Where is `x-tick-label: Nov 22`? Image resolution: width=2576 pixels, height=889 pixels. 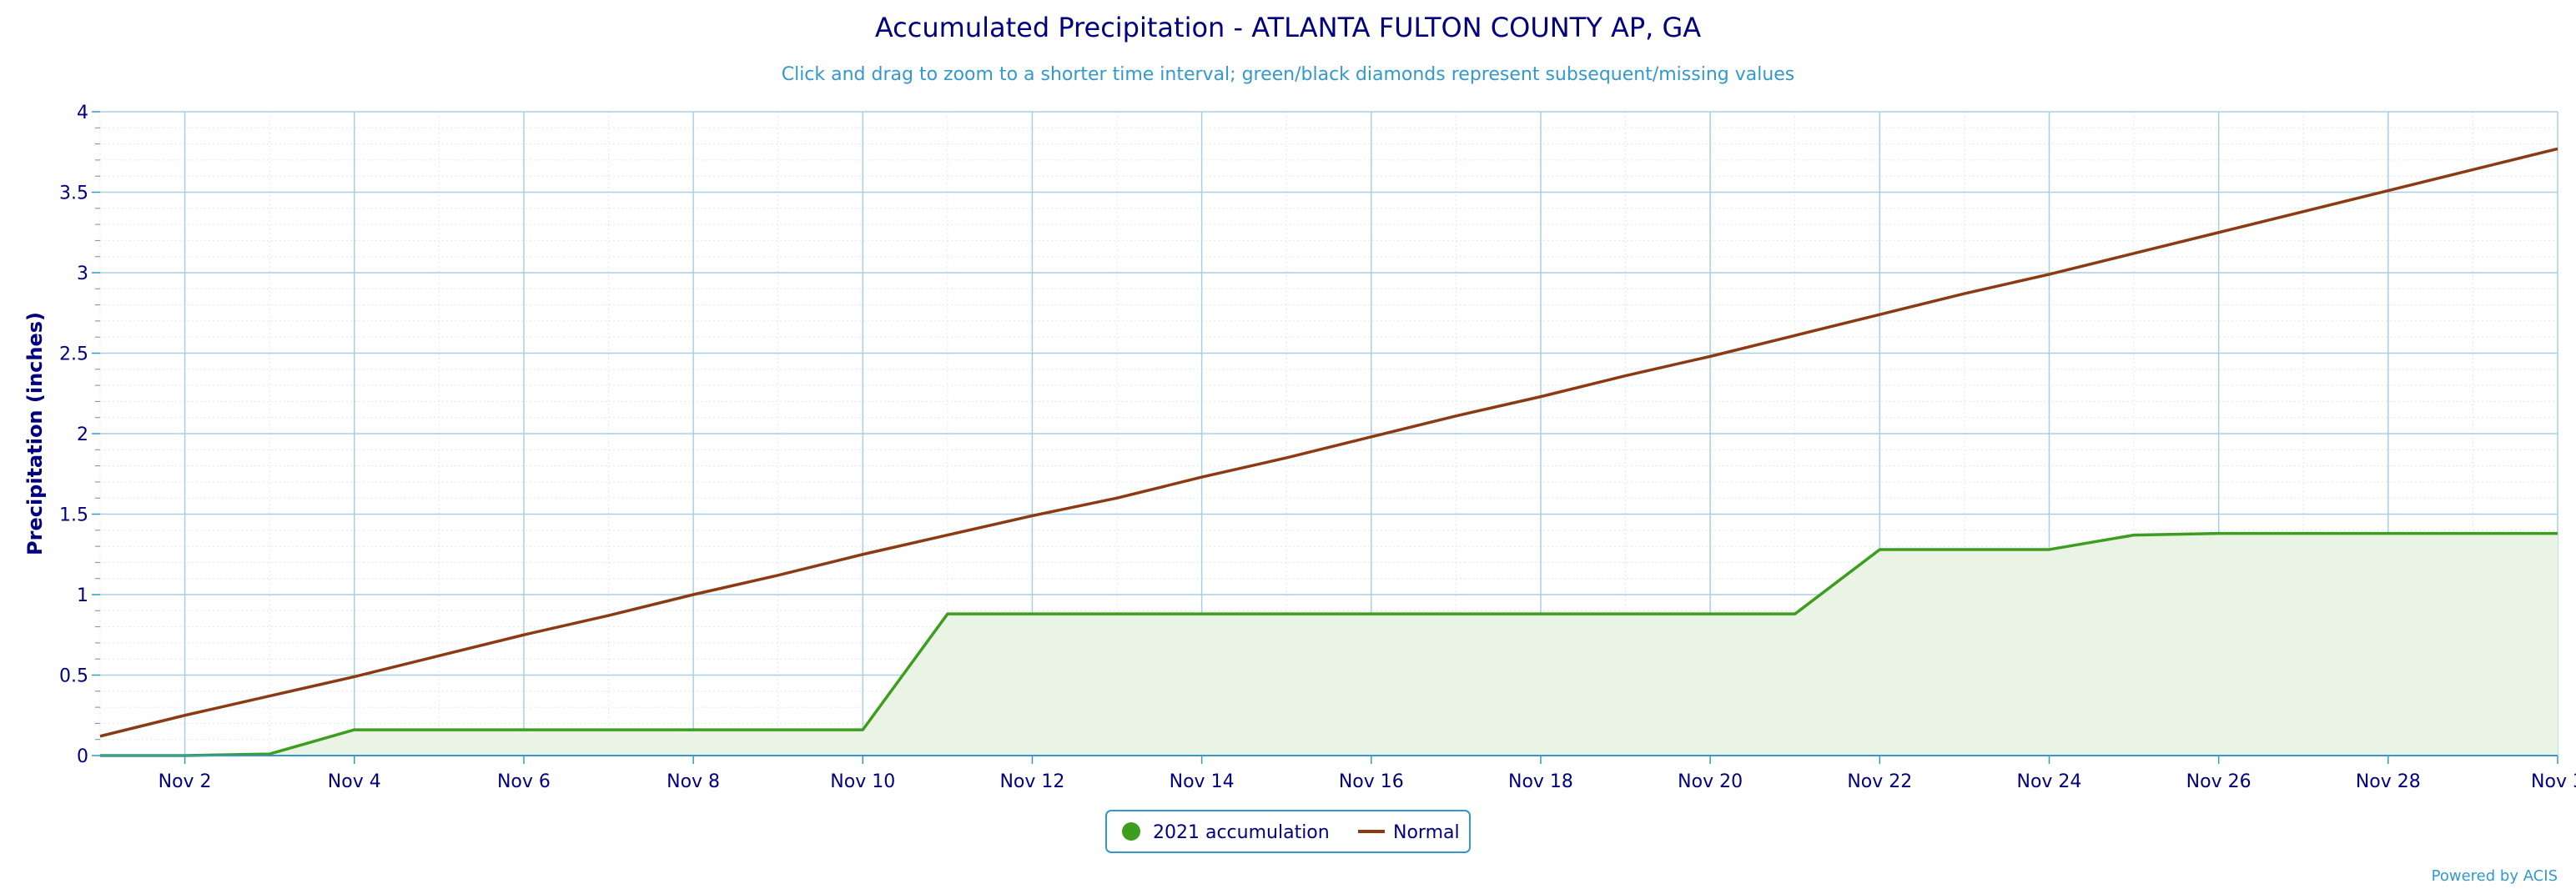
x-tick-label: Nov 22 is located at coordinates (1879, 781).